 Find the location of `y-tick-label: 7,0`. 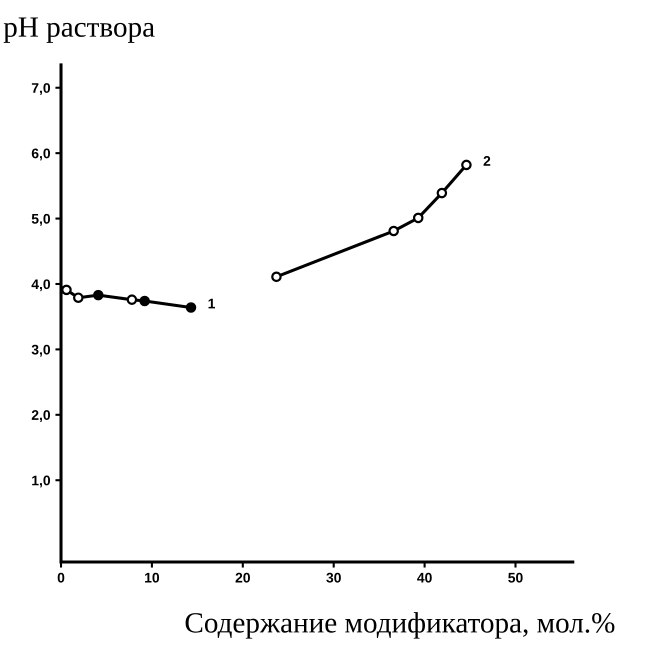

y-tick-label: 7,0 is located at coordinates (41, 89).